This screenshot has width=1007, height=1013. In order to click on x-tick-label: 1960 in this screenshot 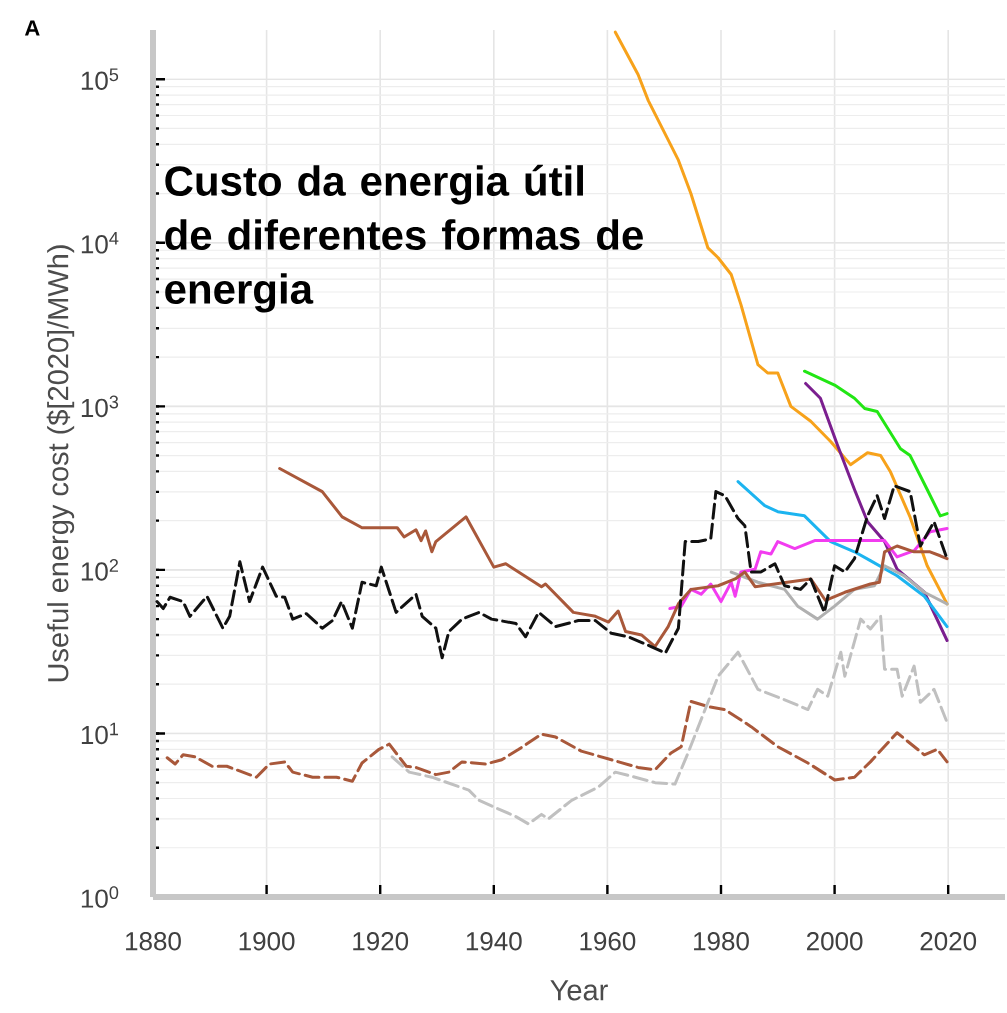, I will do `click(608, 941)`.